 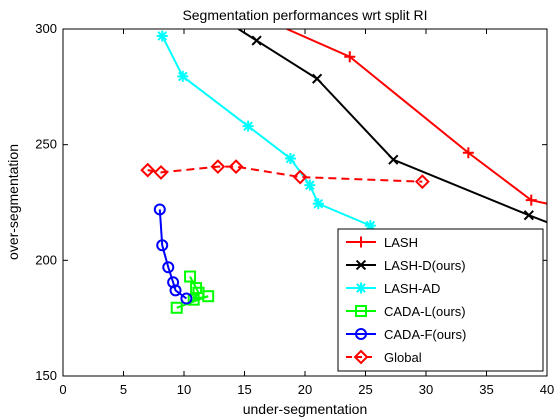 What do you see at coordinates (425, 334) in the screenshot?
I see `legend-label-4: CADA-F(ours)` at bounding box center [425, 334].